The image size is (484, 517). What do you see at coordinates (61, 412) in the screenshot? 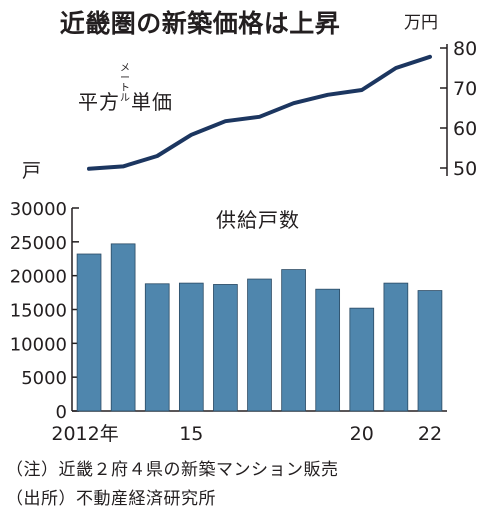
I see `supply-y-tick-label: 0` at bounding box center [61, 412].